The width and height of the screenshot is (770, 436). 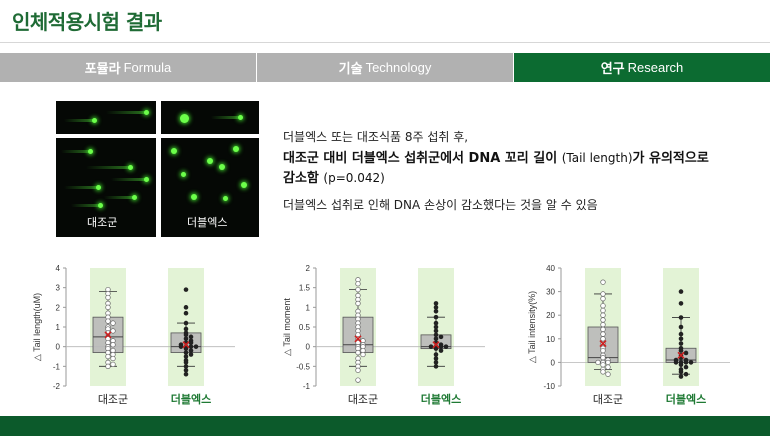 I want to click on tail-moment-chart: -1 -0.5 0 0.5 1 1.5 2 △ Tail moment, so click(x=383, y=327).